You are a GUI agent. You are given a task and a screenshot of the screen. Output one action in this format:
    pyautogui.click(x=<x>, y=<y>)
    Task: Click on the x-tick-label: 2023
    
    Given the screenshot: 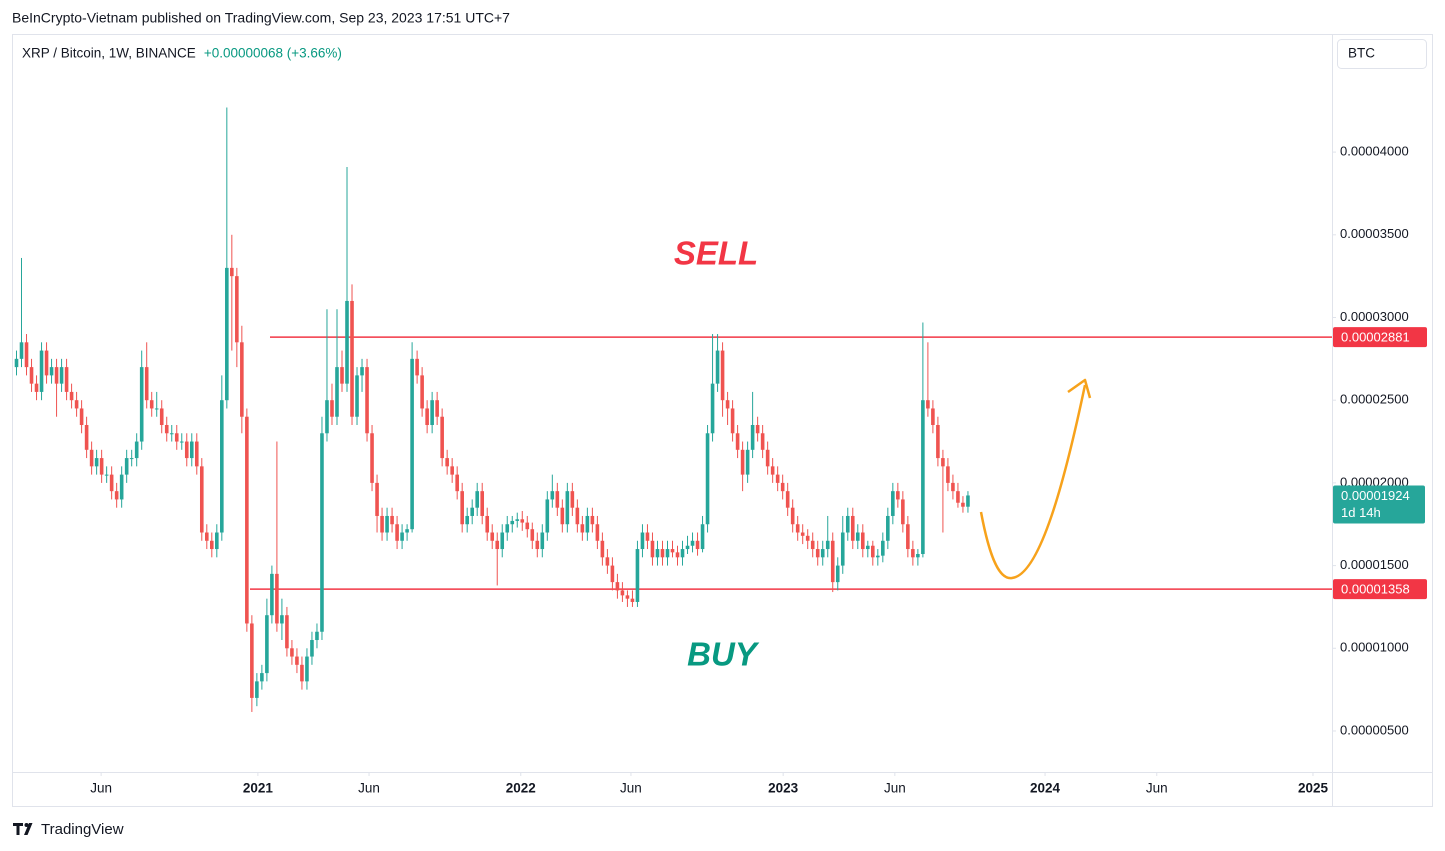 What is the action you would take?
    pyautogui.click(x=783, y=788)
    